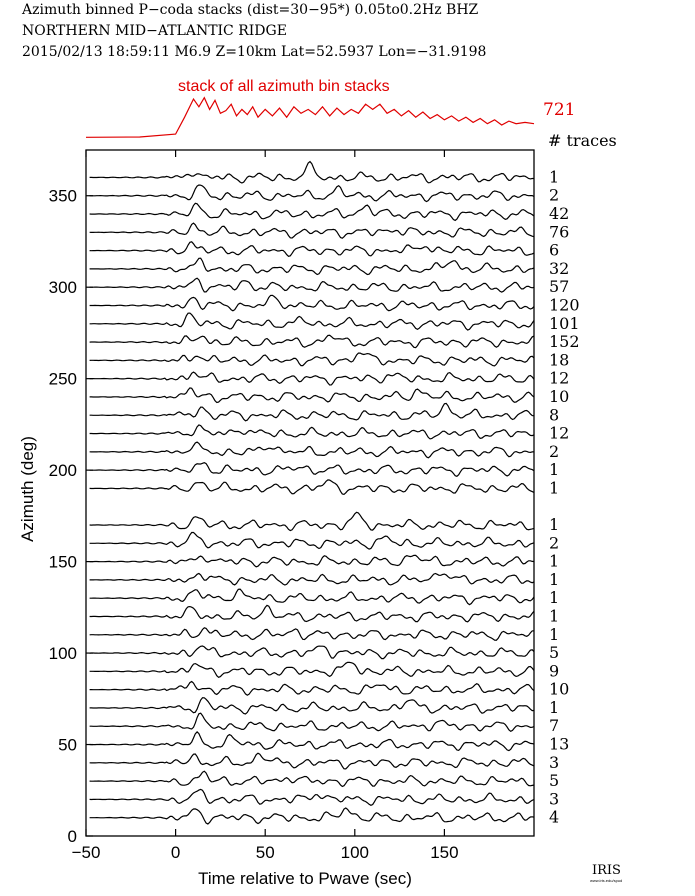 The height and width of the screenshot is (896, 695). I want to click on trace-count: 76, so click(559, 231).